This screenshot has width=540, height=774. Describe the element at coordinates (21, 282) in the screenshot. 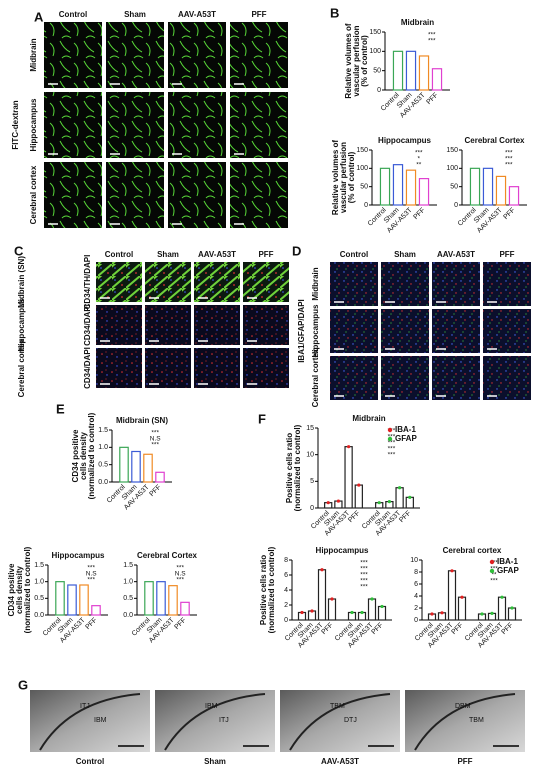

I see `row-label: Midbrain (SN)` at that location.